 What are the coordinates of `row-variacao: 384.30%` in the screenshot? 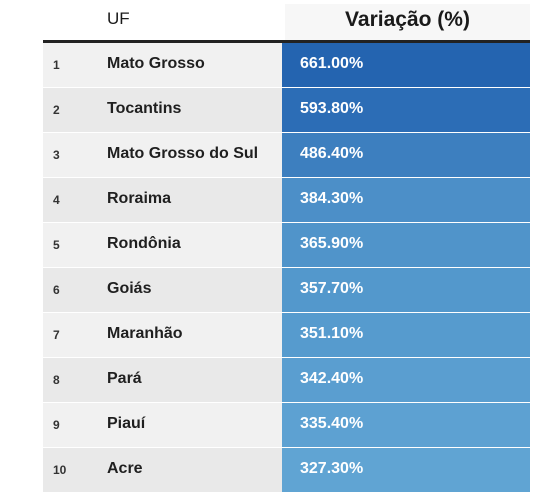 It's located at (332, 198).